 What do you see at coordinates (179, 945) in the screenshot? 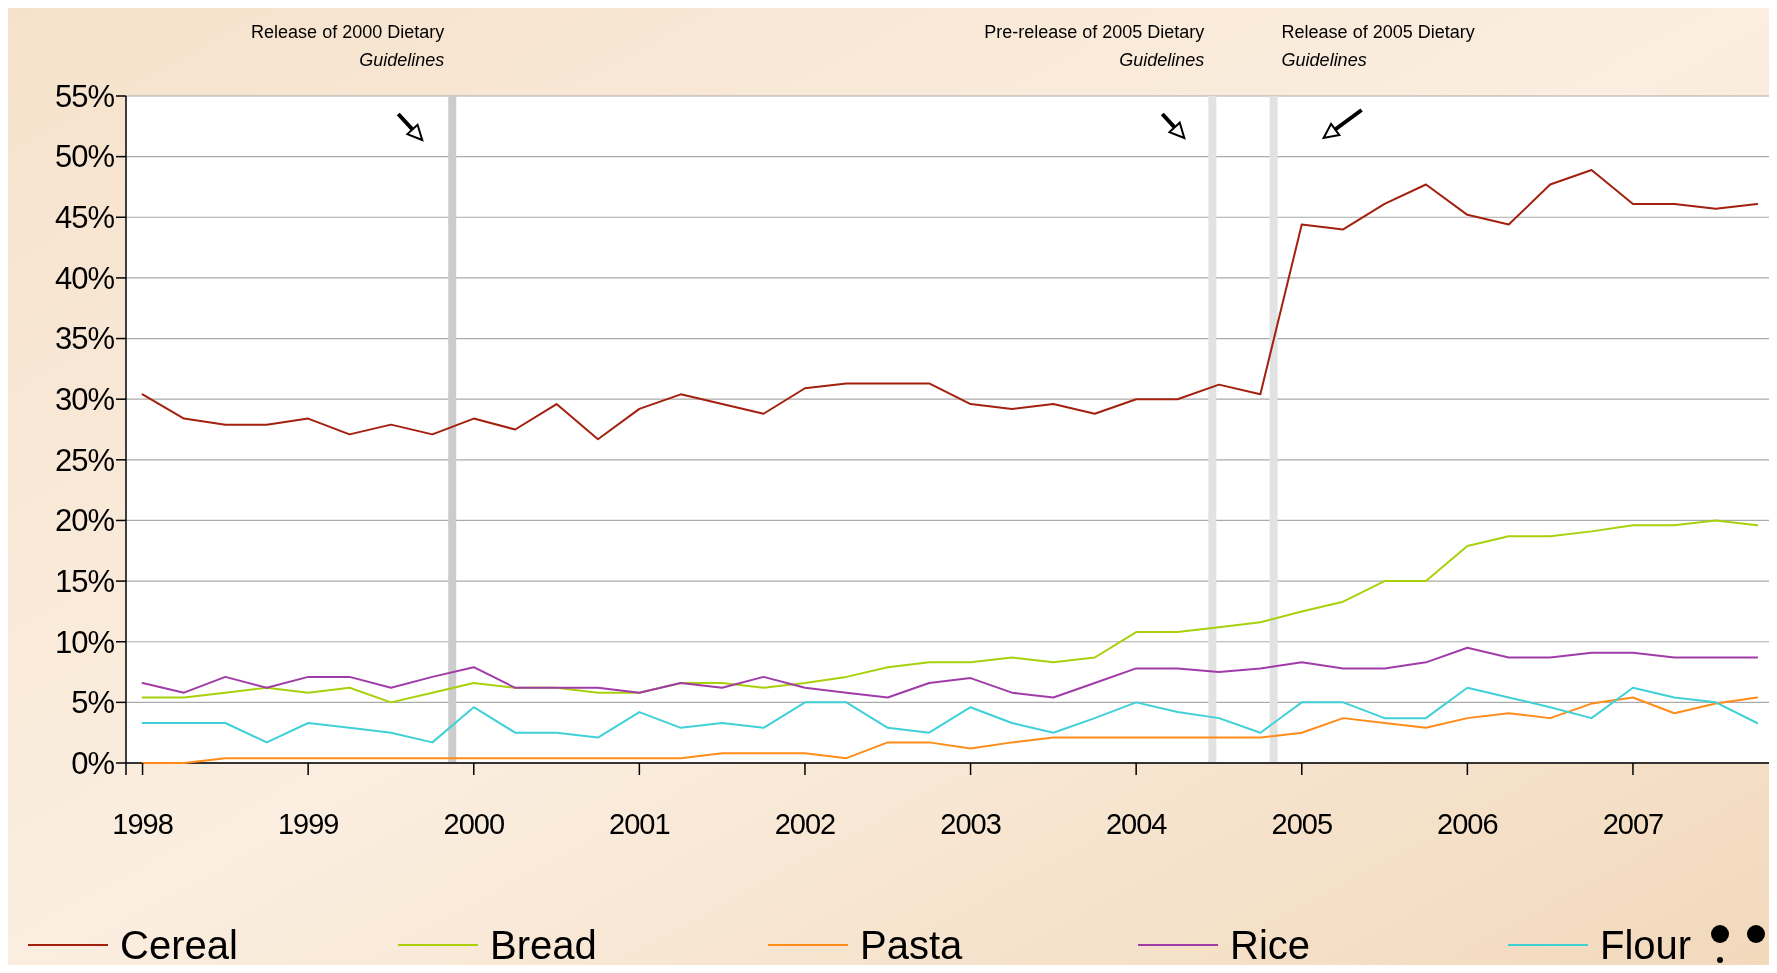
I see `legend-label: Cereal` at bounding box center [179, 945].